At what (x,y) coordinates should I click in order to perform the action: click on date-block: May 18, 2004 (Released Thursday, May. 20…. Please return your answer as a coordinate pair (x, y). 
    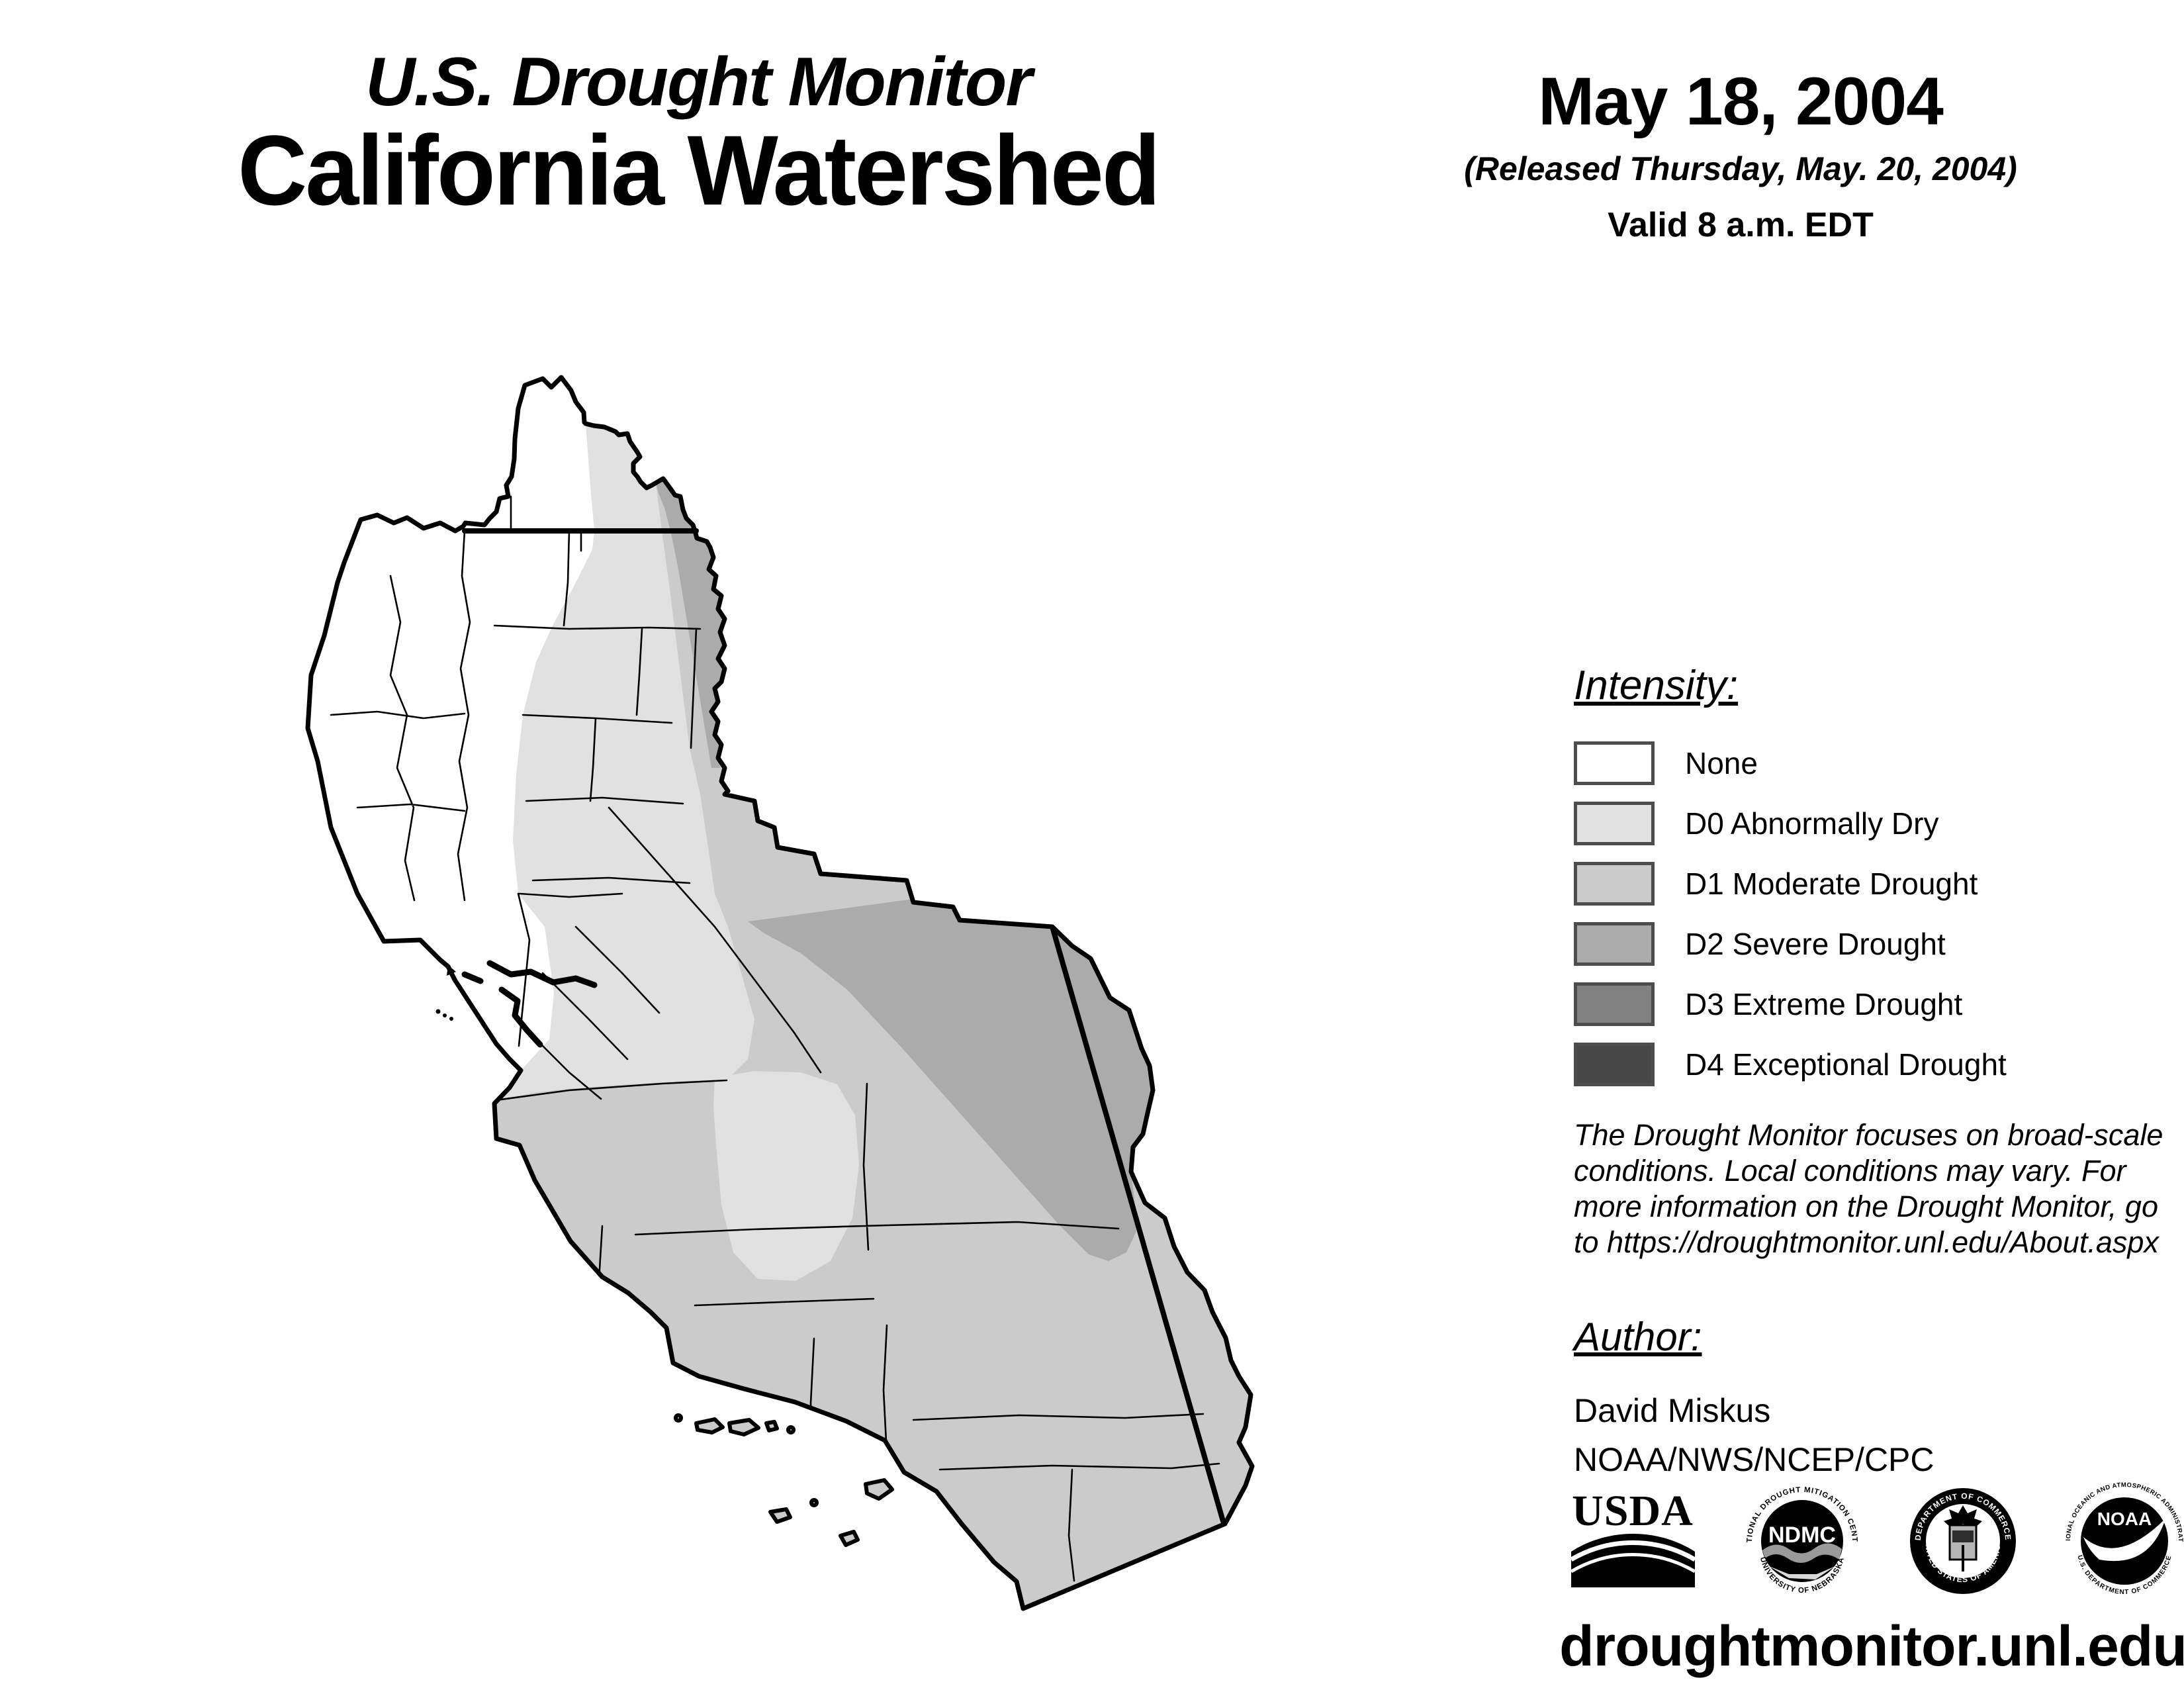
    Looking at the image, I should click on (1740, 154).